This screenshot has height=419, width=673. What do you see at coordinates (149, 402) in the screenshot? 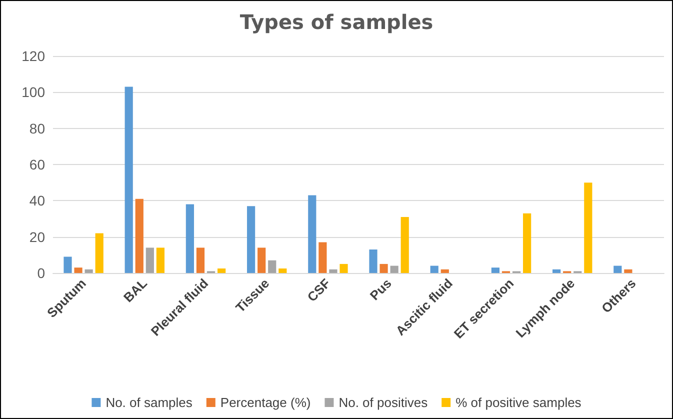
I see `legend-label: No. of samples` at bounding box center [149, 402].